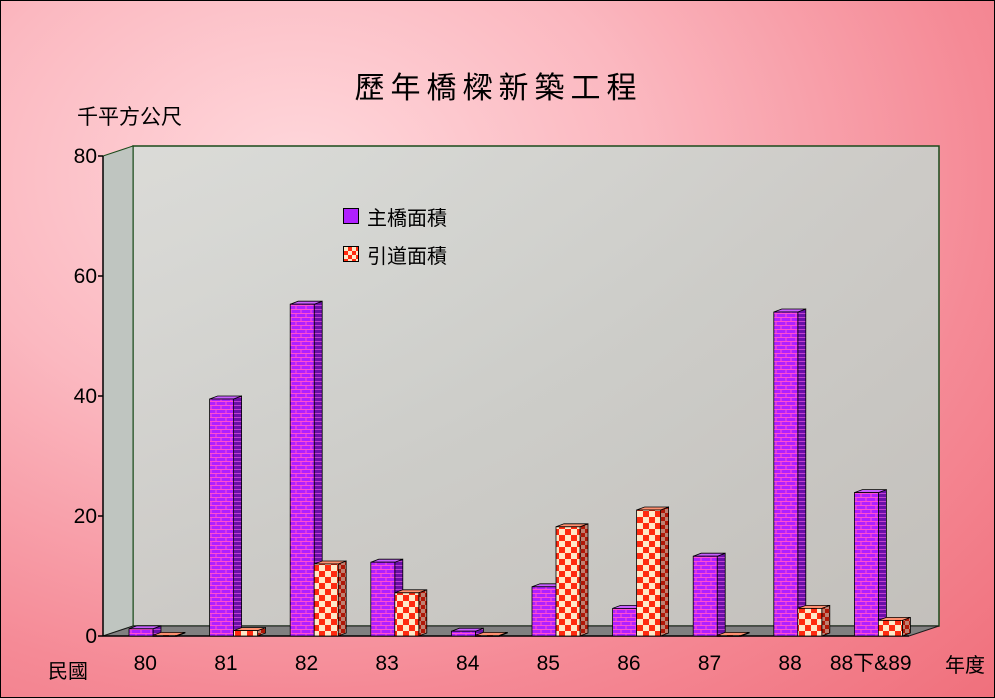 The height and width of the screenshot is (698, 995). I want to click on legend-item-approach: 引道面積, so click(395, 254).